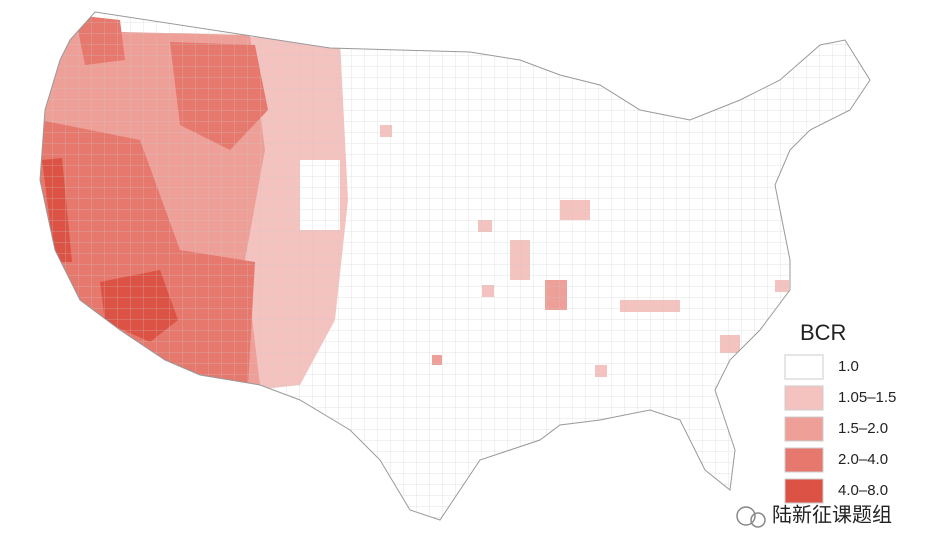 This screenshot has height=557, width=940. What do you see at coordinates (832, 515) in the screenshot?
I see `watermark-text: 陆新征课题组` at bounding box center [832, 515].